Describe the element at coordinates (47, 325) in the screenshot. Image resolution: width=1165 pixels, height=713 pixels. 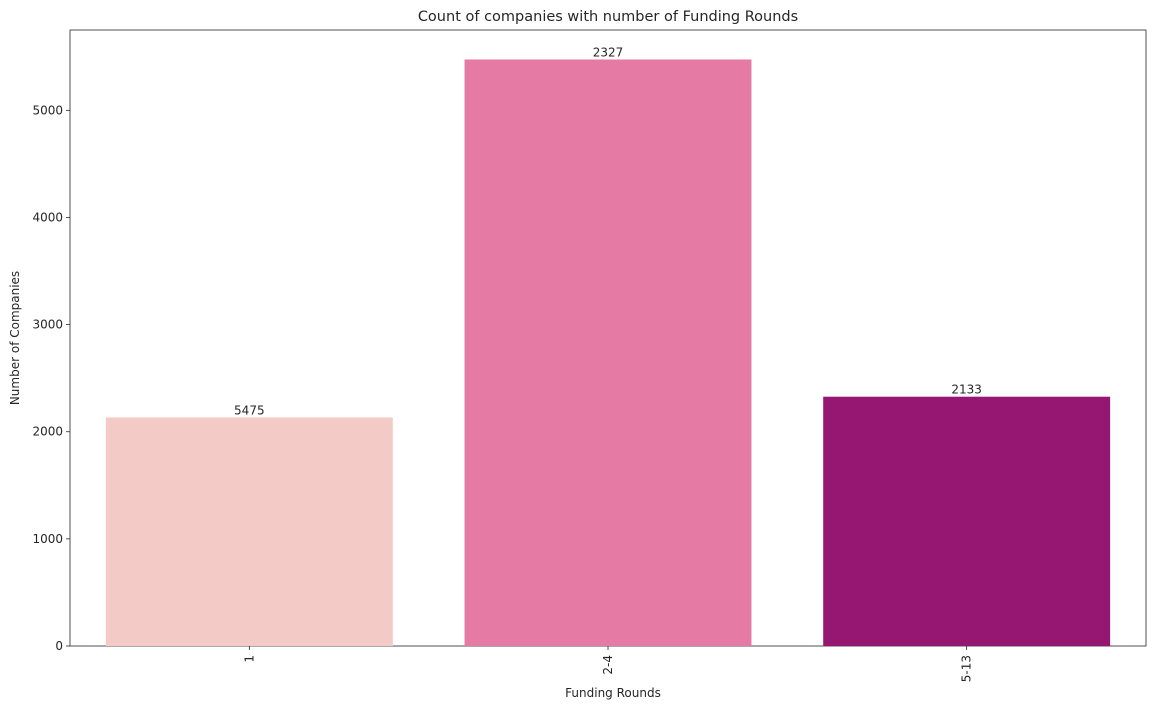
I see `y-tick-label: 3000` at that location.